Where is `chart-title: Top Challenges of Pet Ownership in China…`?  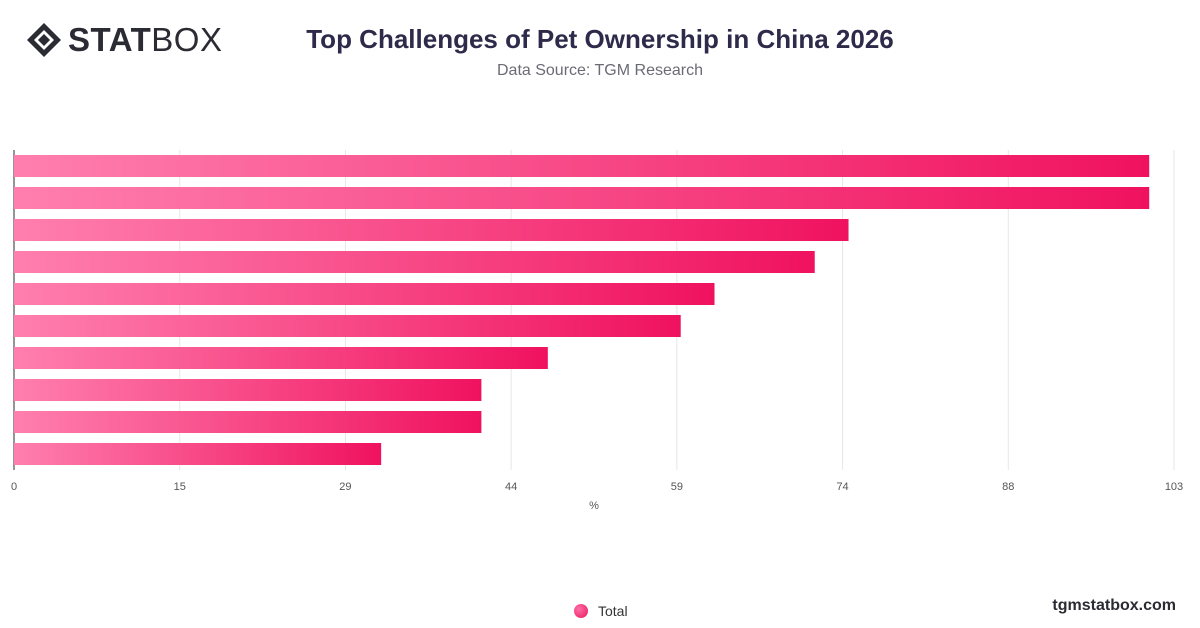 chart-title: Top Challenges of Pet Ownership in China… is located at coordinates (600, 39).